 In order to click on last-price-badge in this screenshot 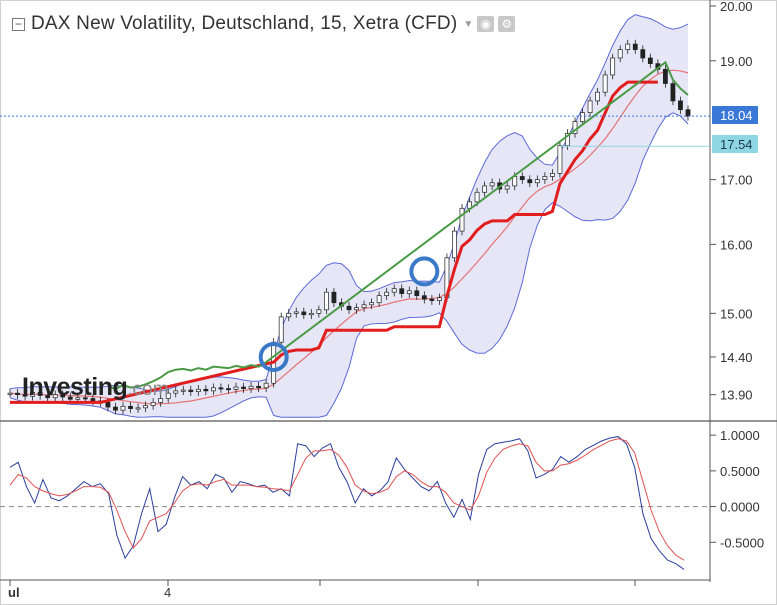, I will do `click(735, 115)`.